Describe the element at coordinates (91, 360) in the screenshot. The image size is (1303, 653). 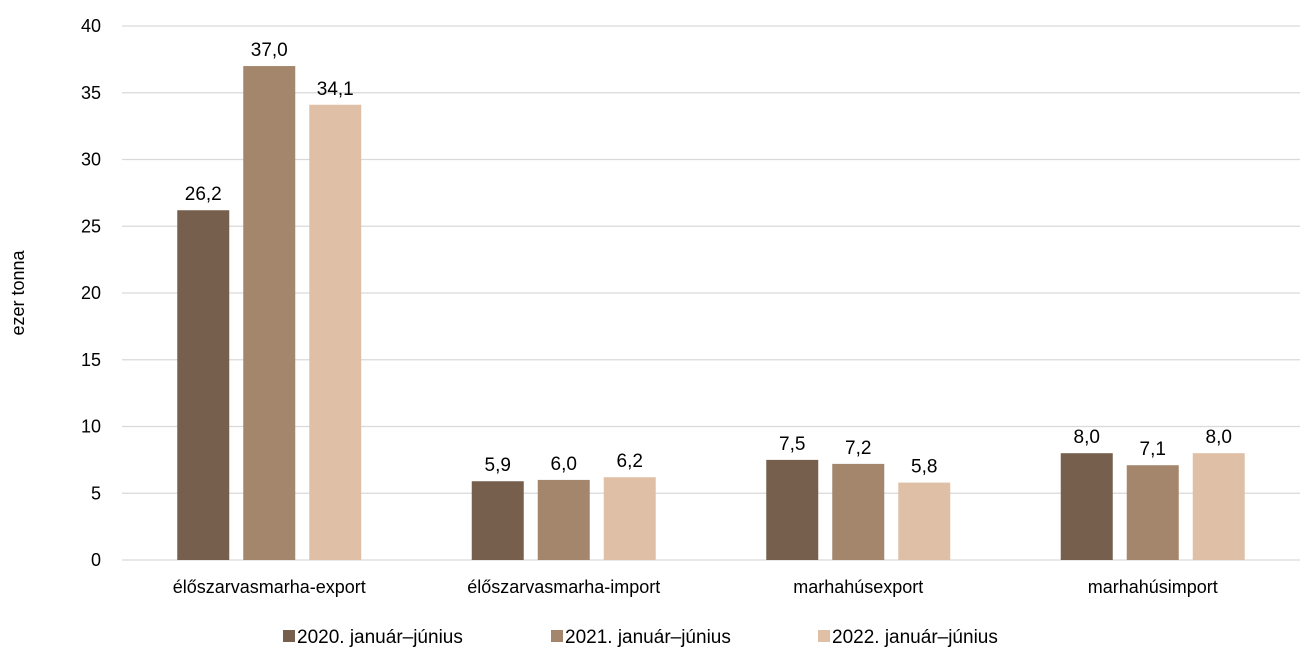
I see `y-tick-label: 15` at that location.